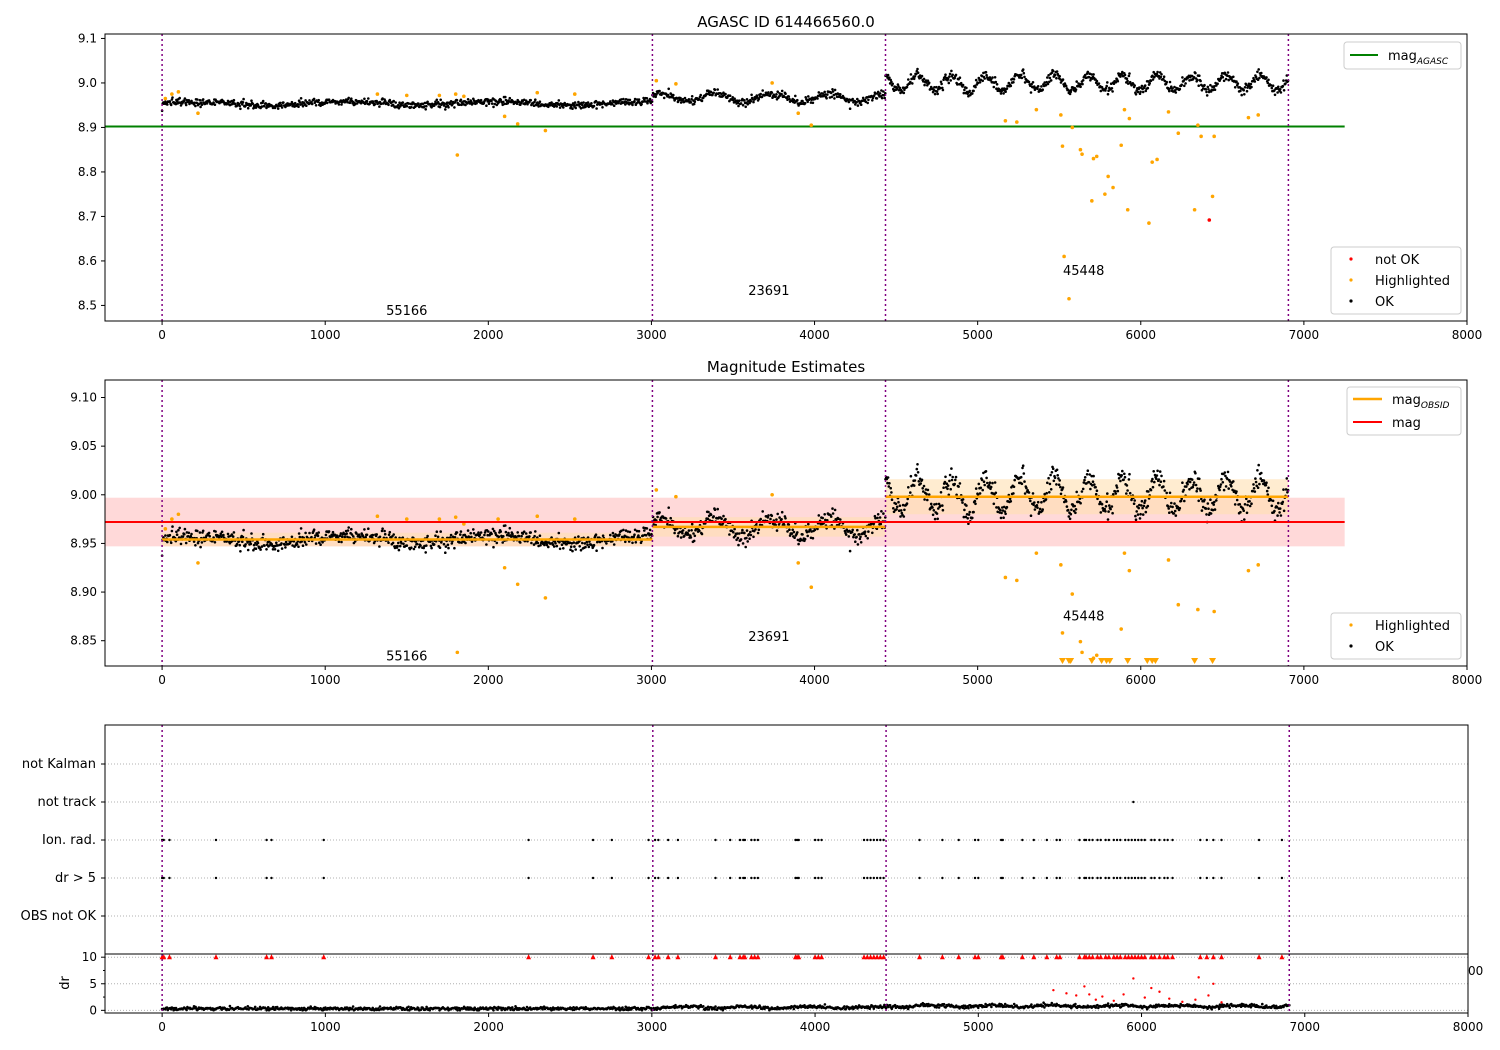 The image size is (1500, 1050). What do you see at coordinates (488, 335) in the screenshot?
I see `x-tick-label: 2000` at bounding box center [488, 335].